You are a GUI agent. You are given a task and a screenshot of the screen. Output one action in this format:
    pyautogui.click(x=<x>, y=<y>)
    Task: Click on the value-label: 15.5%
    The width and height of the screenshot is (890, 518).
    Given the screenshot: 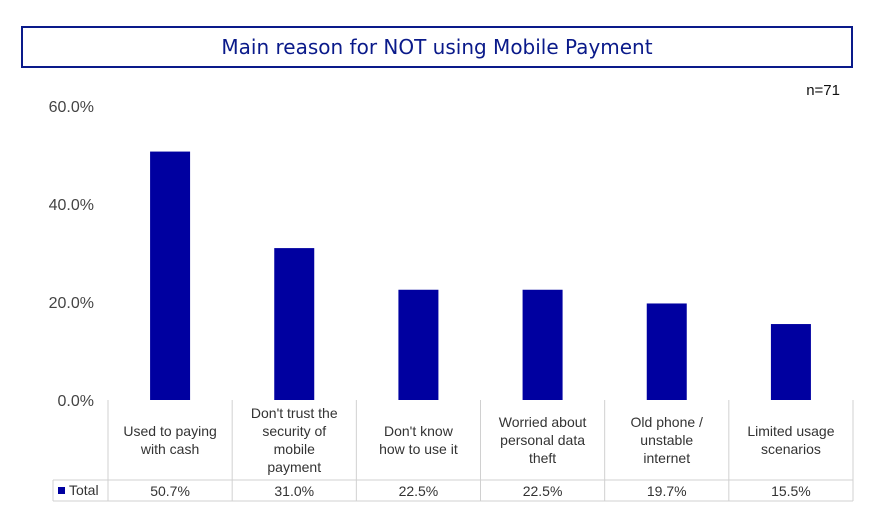 What is the action you would take?
    pyautogui.click(x=791, y=491)
    